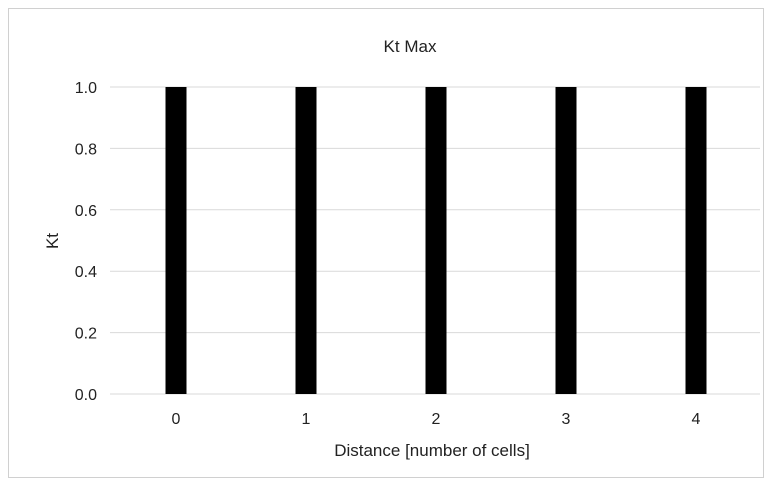 The height and width of the screenshot is (486, 774). Describe the element at coordinates (696, 419) in the screenshot. I see `x-tick-label: 4` at that location.